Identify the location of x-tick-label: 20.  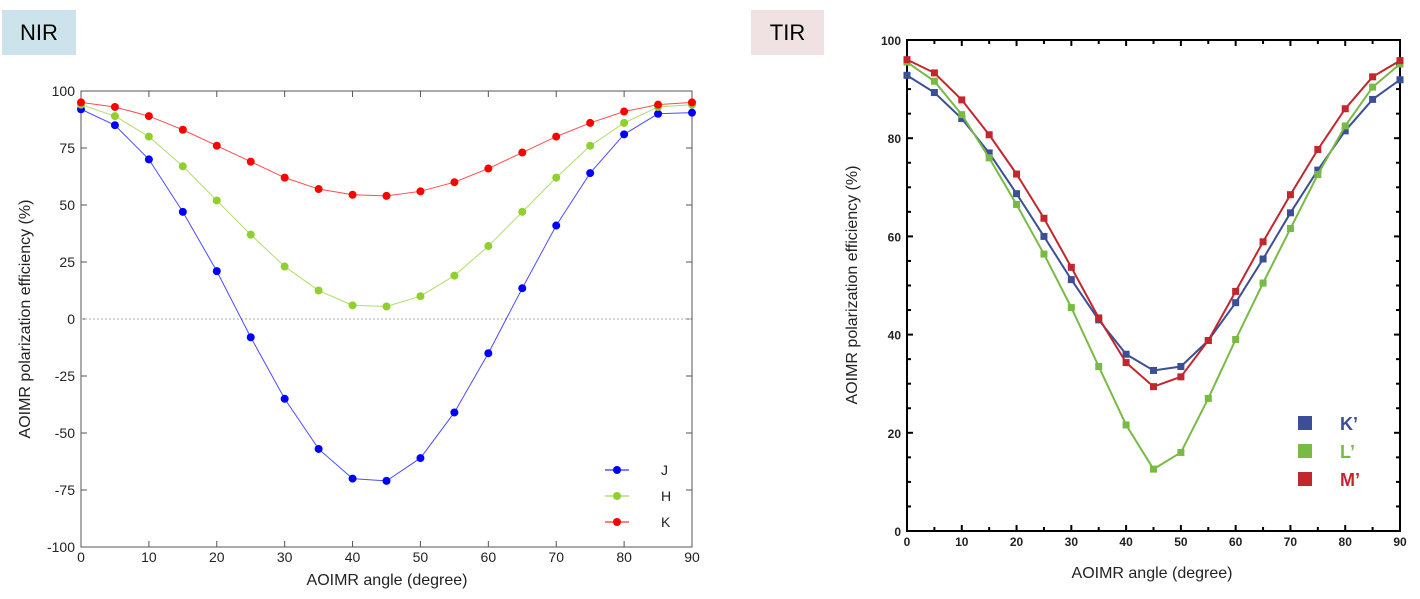
(217, 557).